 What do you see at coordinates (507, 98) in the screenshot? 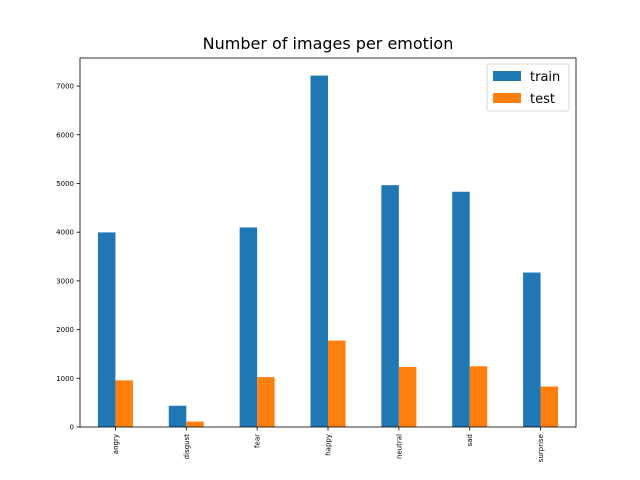
I see `legend-swatch-test` at bounding box center [507, 98].